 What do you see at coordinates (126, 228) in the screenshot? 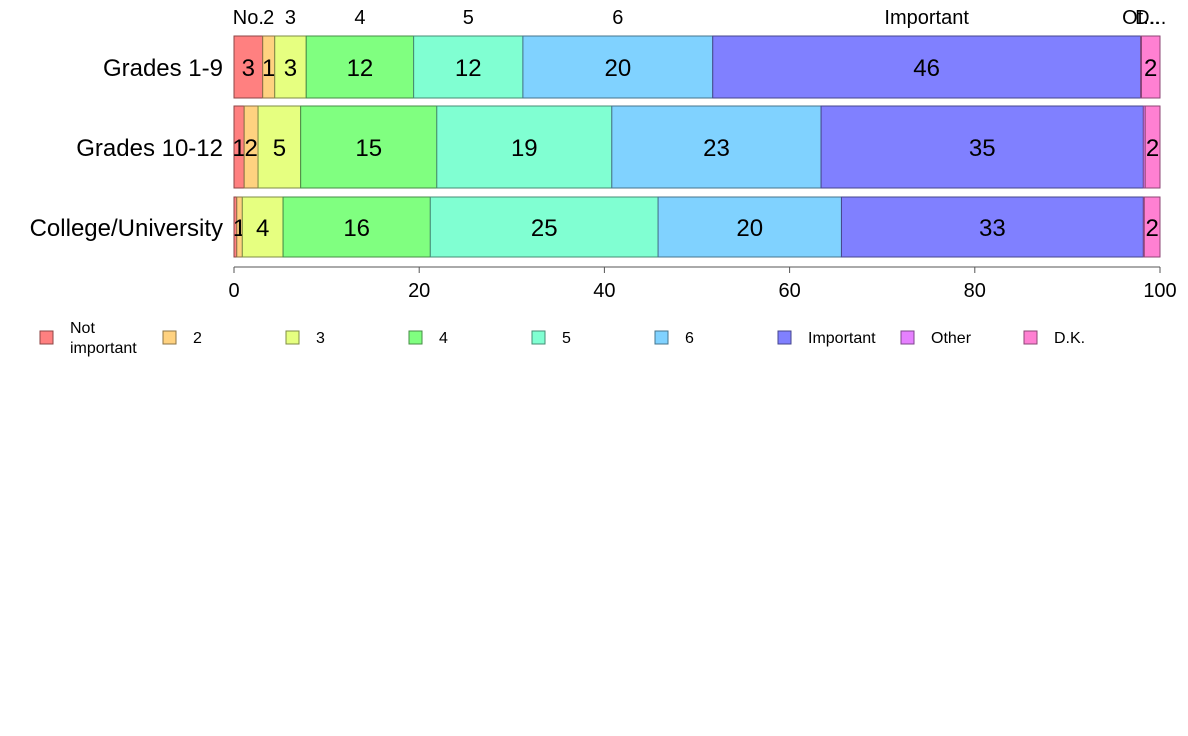
I see `category-label: College/University` at bounding box center [126, 228].